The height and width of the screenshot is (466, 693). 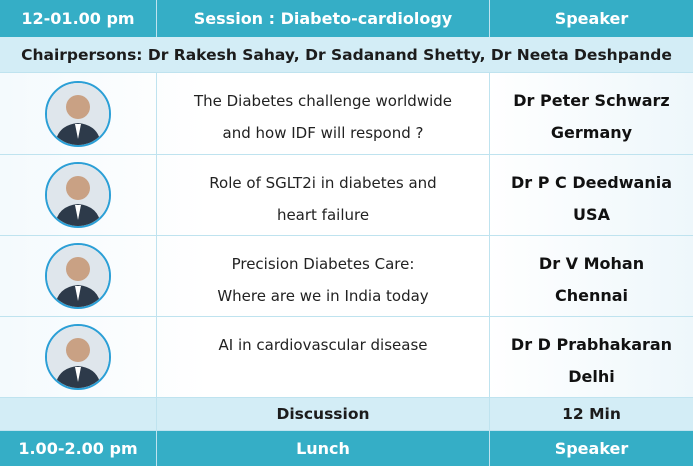 I want to click on speaker-place: Delhi, so click(x=591, y=376).